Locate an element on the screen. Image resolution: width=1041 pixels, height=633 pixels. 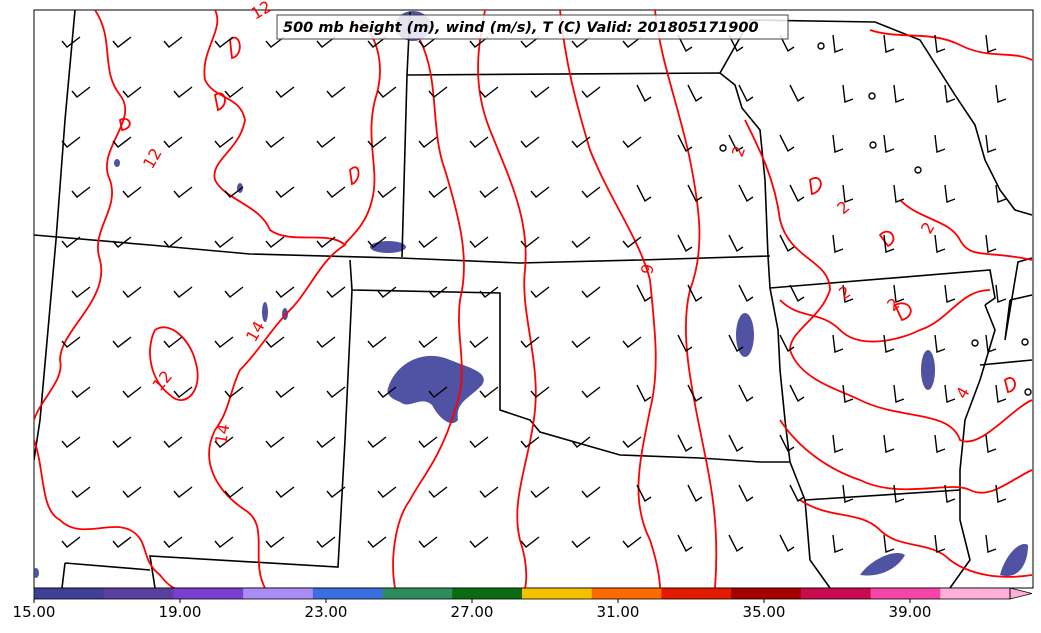
colorbar-tick: 15.00 is located at coordinates (34, 612).